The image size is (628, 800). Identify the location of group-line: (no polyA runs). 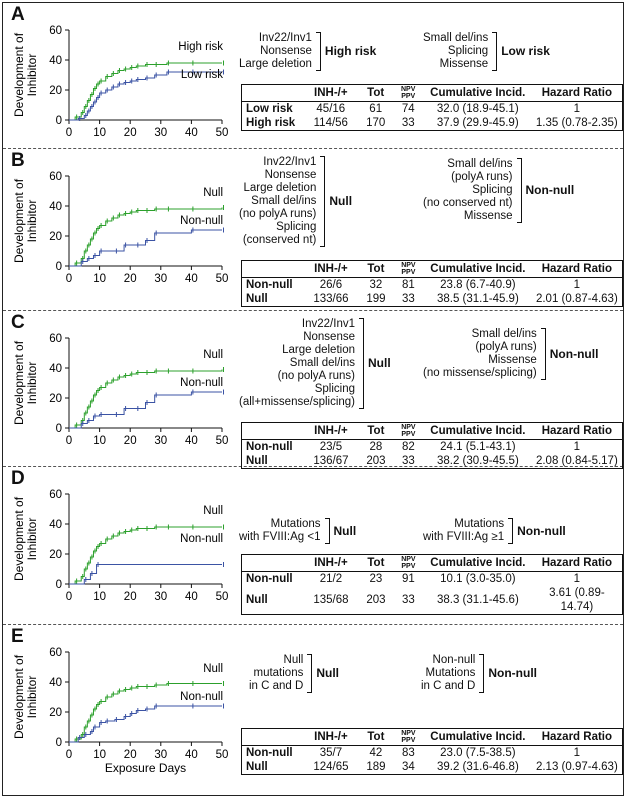
(278, 214).